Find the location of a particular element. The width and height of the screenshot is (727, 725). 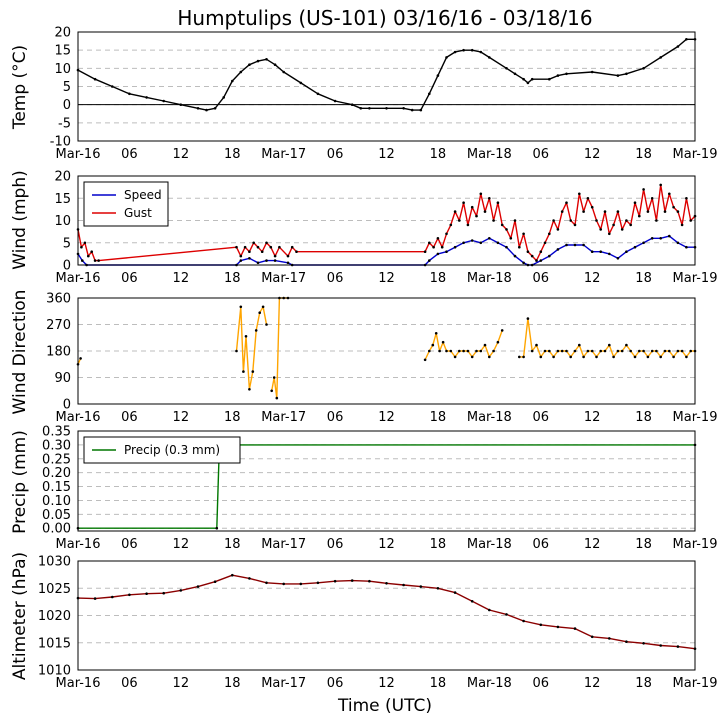

wind-y-tick-label: 20 is located at coordinates (62, 177).